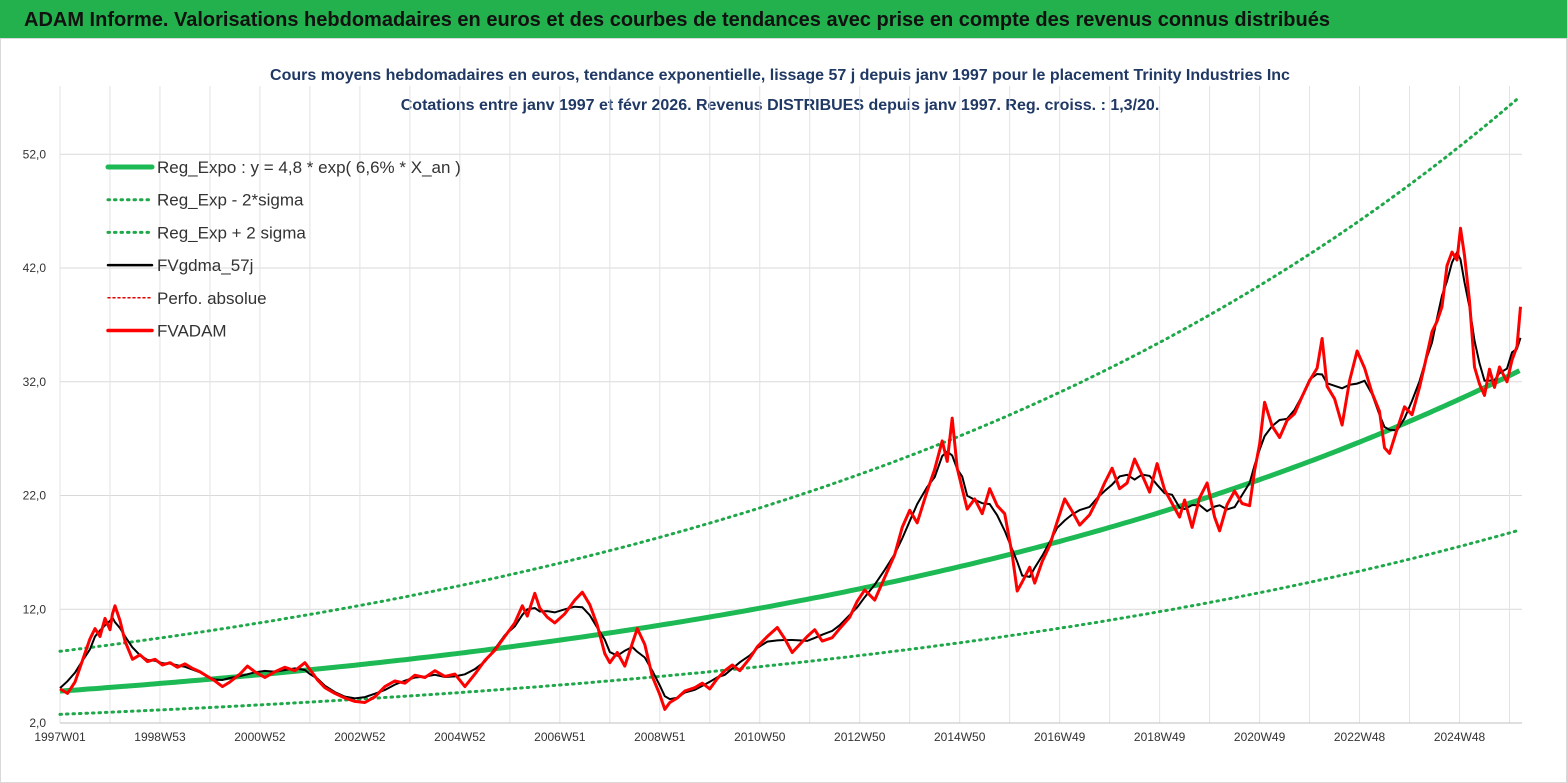 The image size is (1567, 783). What do you see at coordinates (35, 268) in the screenshot?
I see `y-tick-label: 42,0` at bounding box center [35, 268].